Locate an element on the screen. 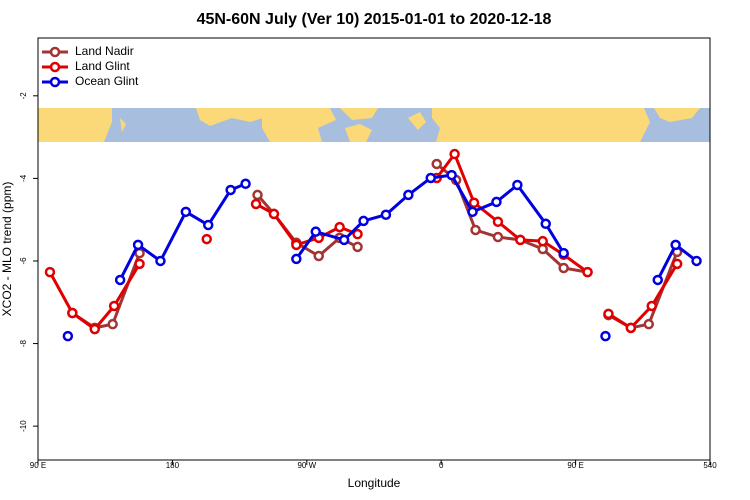  x-tick-label: 90 W is located at coordinates (306, 465).